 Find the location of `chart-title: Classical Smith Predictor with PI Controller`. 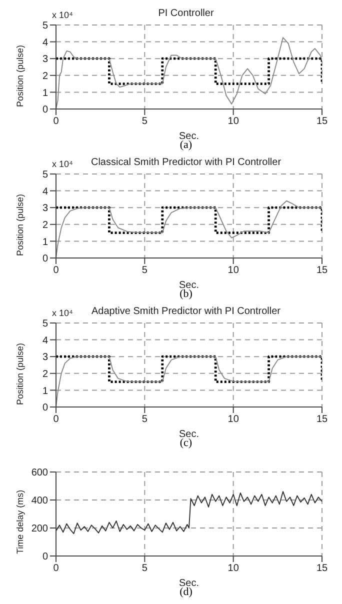

chart-title: Classical Smith Predictor with PI Controller is located at coordinates (186, 162).